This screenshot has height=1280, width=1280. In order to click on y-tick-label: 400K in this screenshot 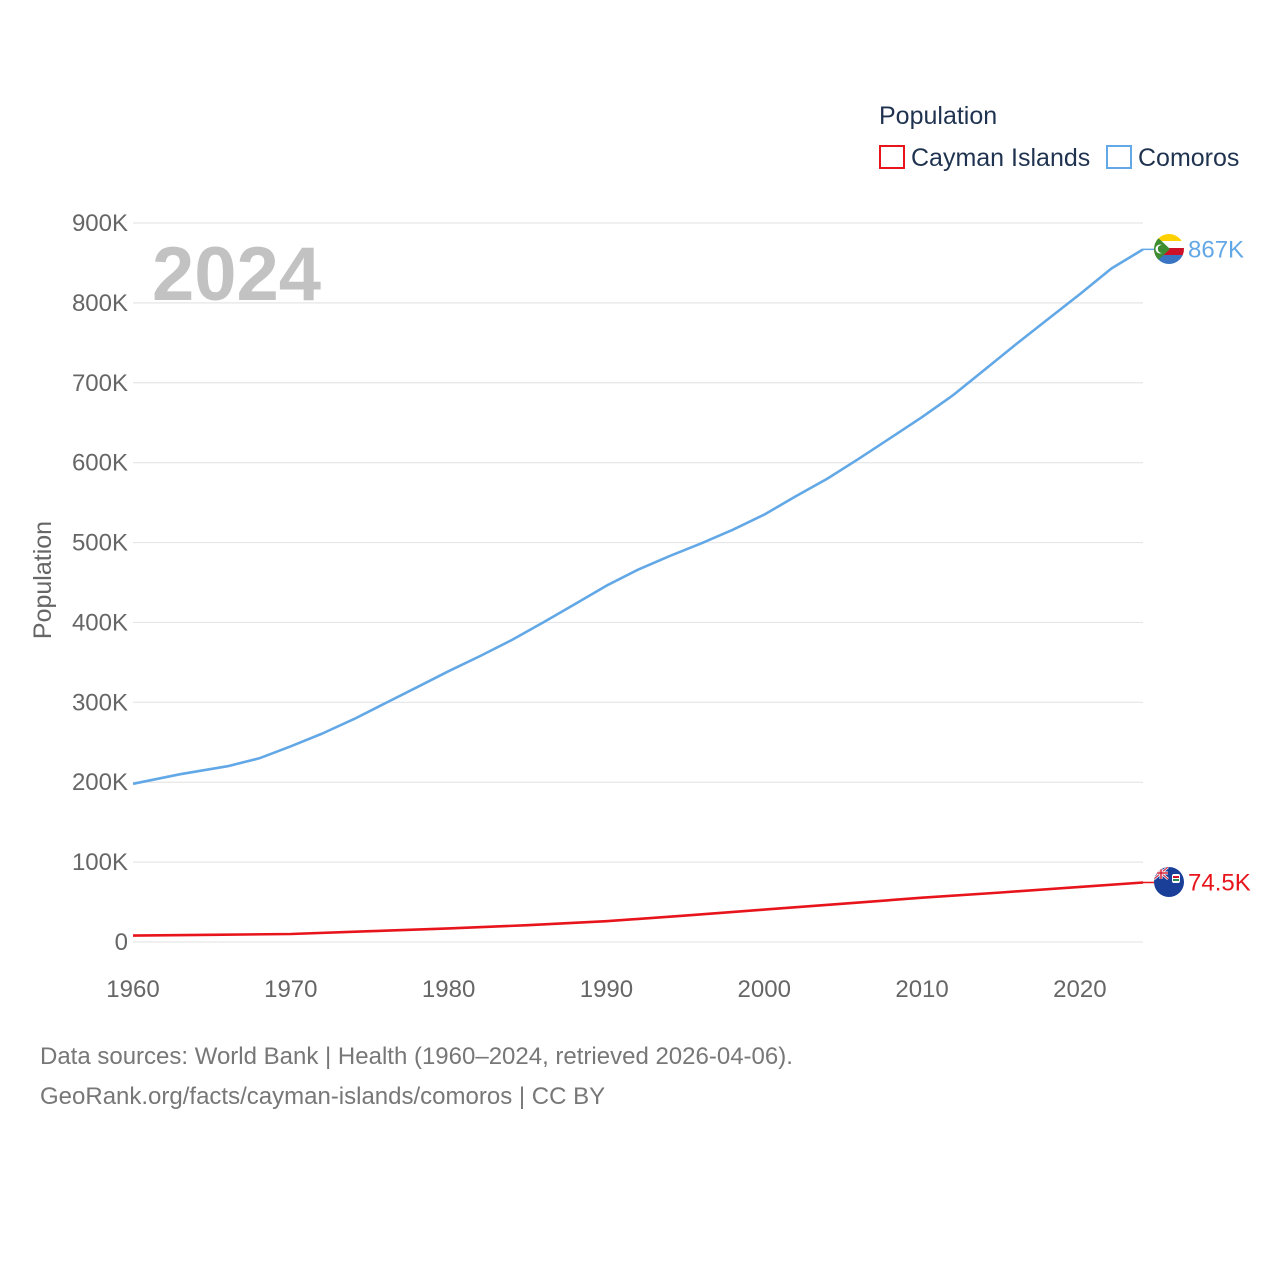, I will do `click(100, 622)`.